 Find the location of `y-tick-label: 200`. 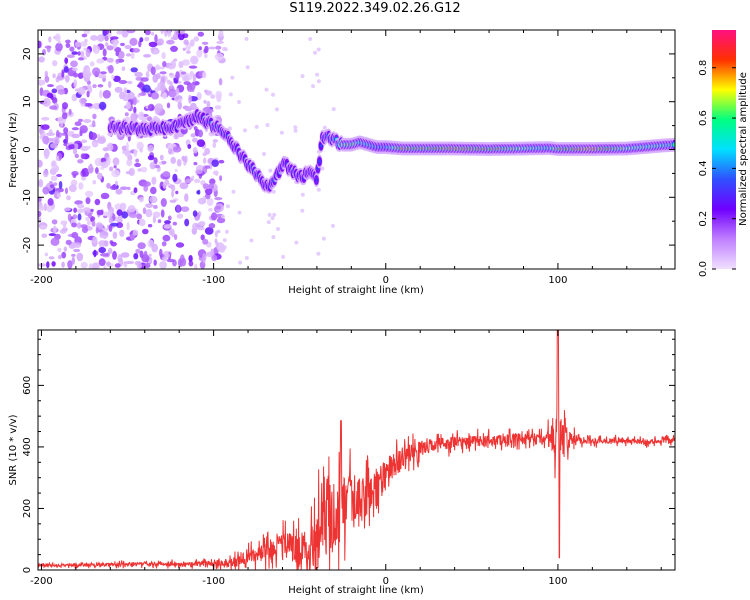

y-tick-label: 200 is located at coordinates (27, 508).